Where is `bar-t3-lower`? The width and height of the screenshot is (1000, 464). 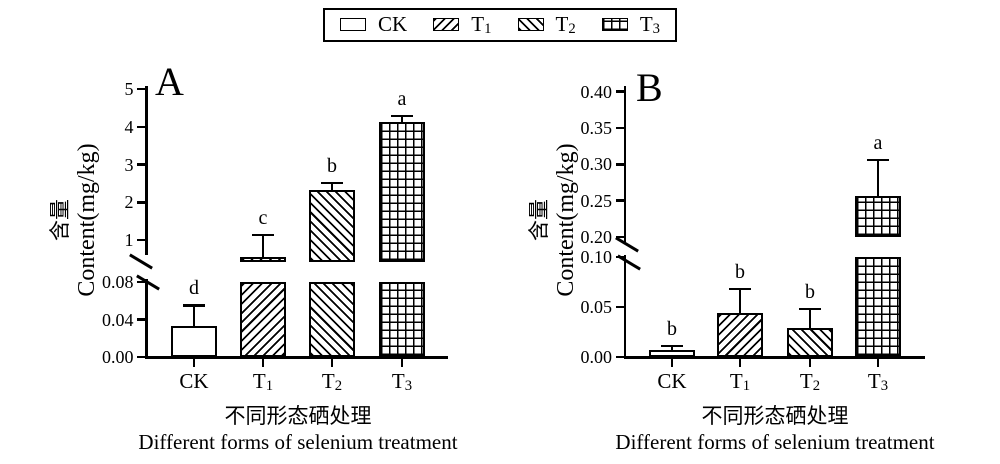
bar-t3-lower is located at coordinates (402, 319).